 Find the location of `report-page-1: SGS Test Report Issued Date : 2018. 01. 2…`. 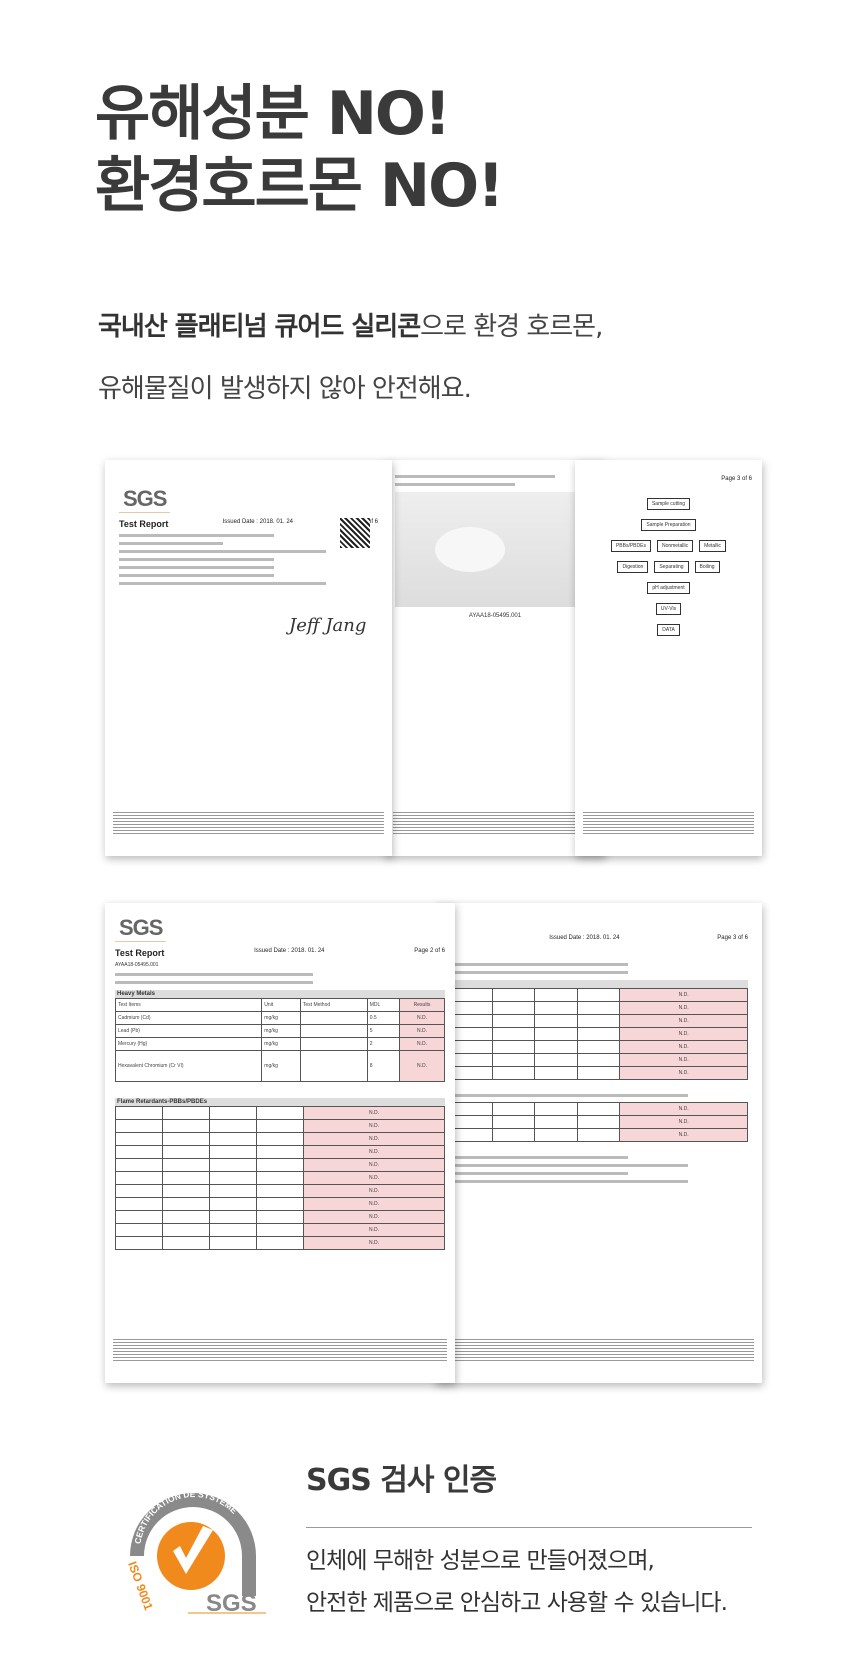

report-page-1: SGS Test Report Issued Date : 2018. 01. 2… is located at coordinates (248, 658).